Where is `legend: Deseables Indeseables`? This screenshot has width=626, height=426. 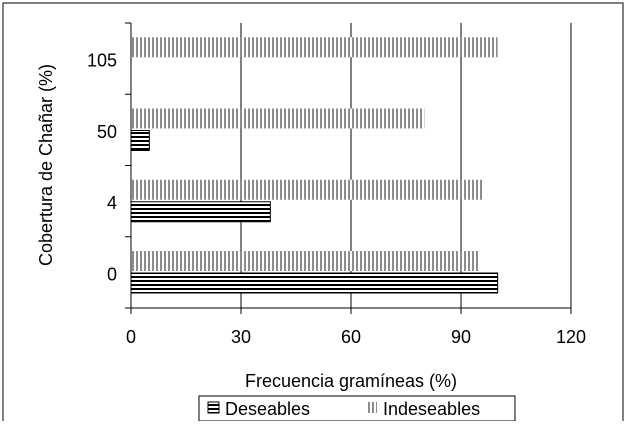 legend: Deseables Indeseables is located at coordinates (357, 408).